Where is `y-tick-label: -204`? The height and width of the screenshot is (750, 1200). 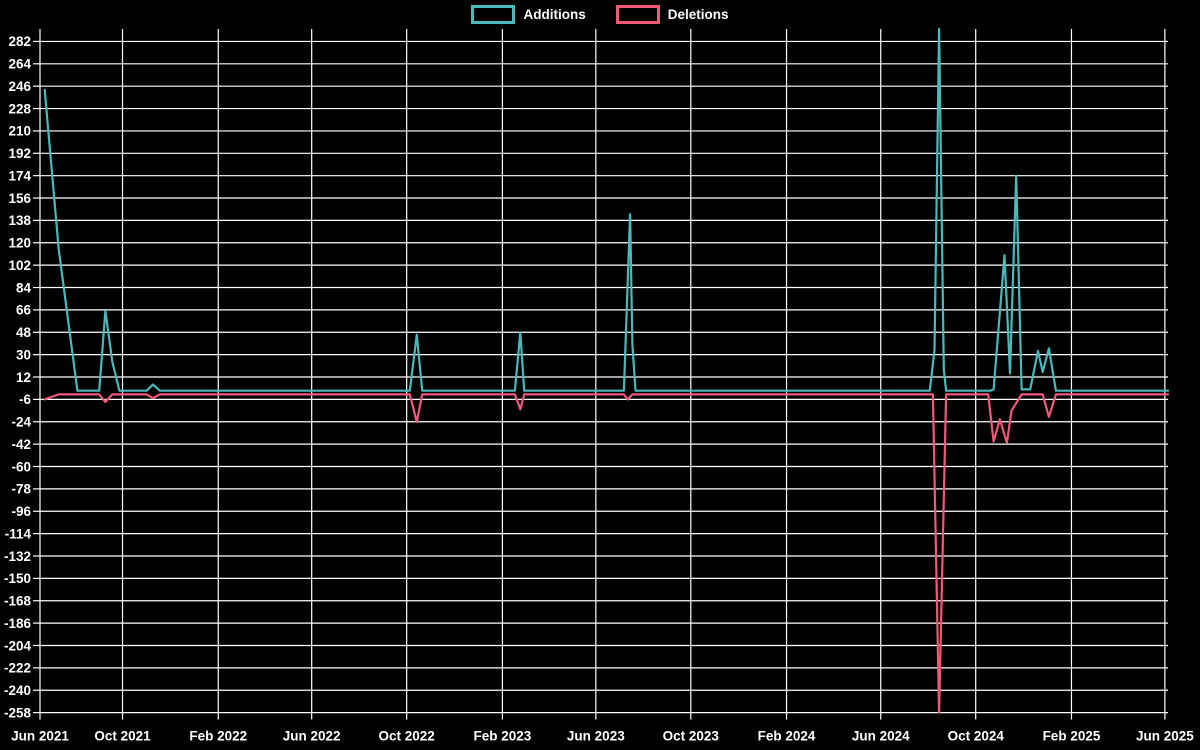
y-tick-label: -204 is located at coordinates (18, 645).